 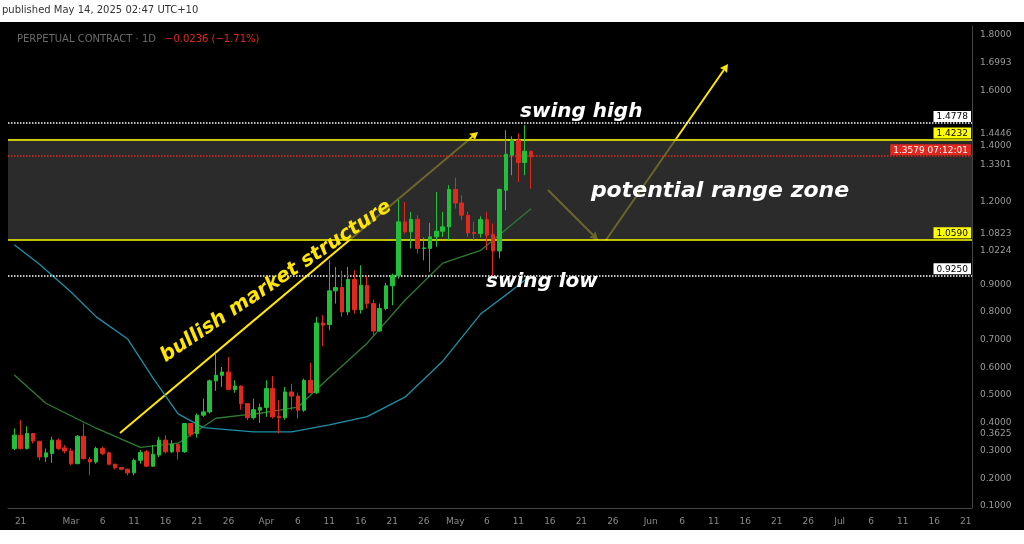 What do you see at coordinates (930, 149) in the screenshot?
I see `ref-line-label: 1.3579 07:12:01` at bounding box center [930, 149].